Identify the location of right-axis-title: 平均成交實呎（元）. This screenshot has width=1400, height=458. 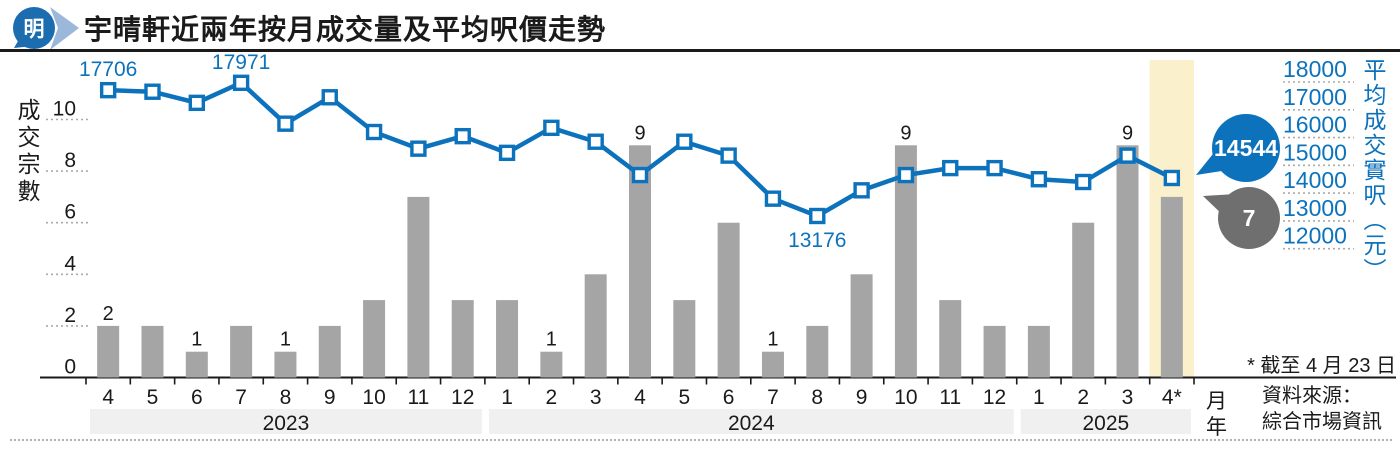
(1373, 170).